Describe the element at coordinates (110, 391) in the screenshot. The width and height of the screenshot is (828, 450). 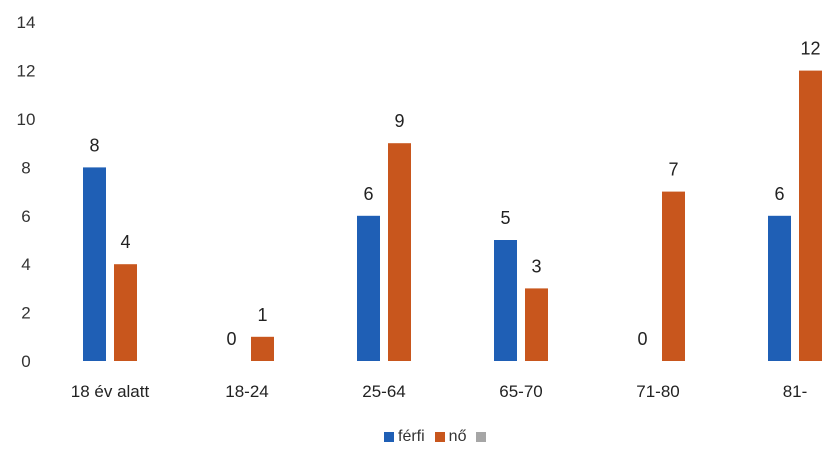
I see `x-tick-label: 18 év alatt` at that location.